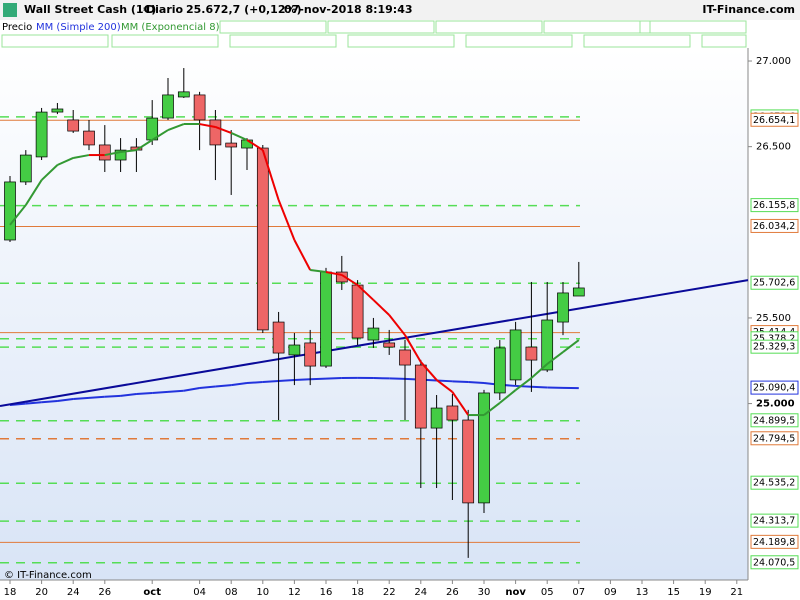 The height and width of the screenshot is (600, 800). I want to click on legend-entry: MM (Simple 200), so click(78, 27).